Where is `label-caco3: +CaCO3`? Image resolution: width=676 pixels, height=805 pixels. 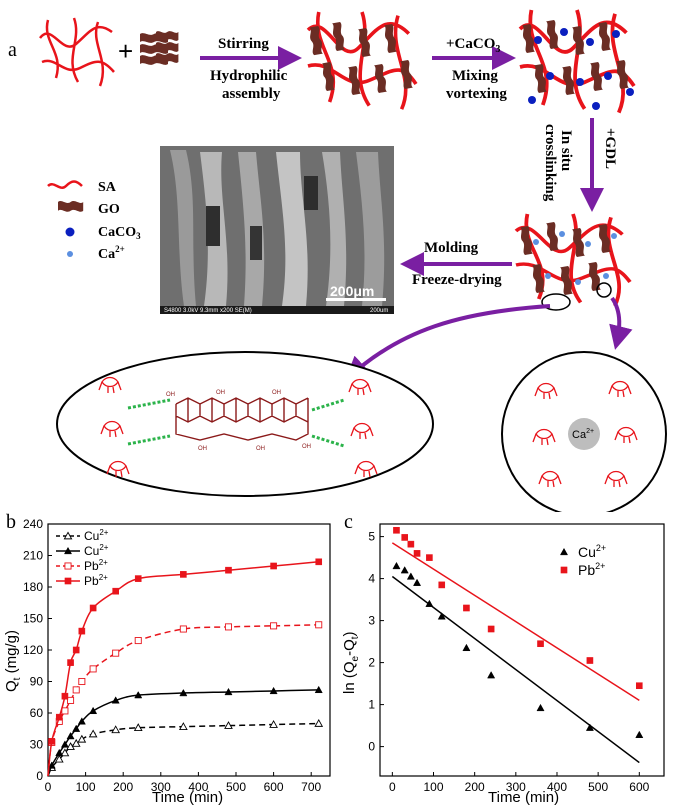
label-caco3: +CaCO3 is located at coordinates (473, 45).